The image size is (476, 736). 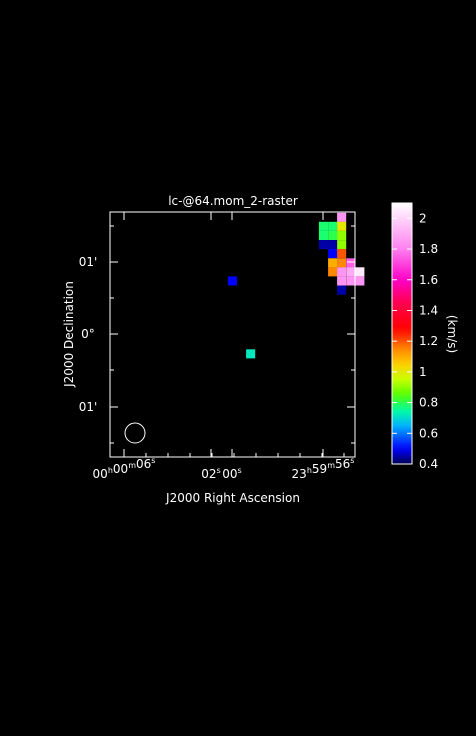 What do you see at coordinates (135, 433) in the screenshot?
I see `beam-ellipse` at bounding box center [135, 433].